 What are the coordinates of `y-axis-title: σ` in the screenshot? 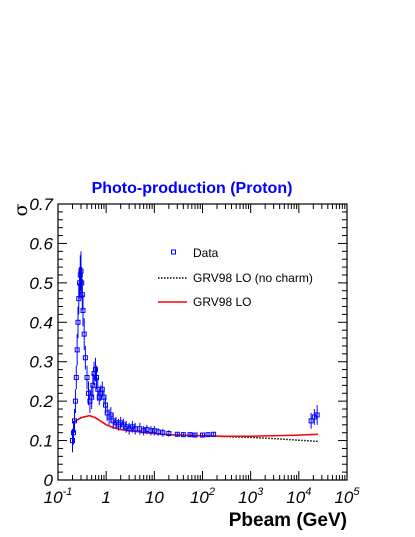 It's located at (21, 209).